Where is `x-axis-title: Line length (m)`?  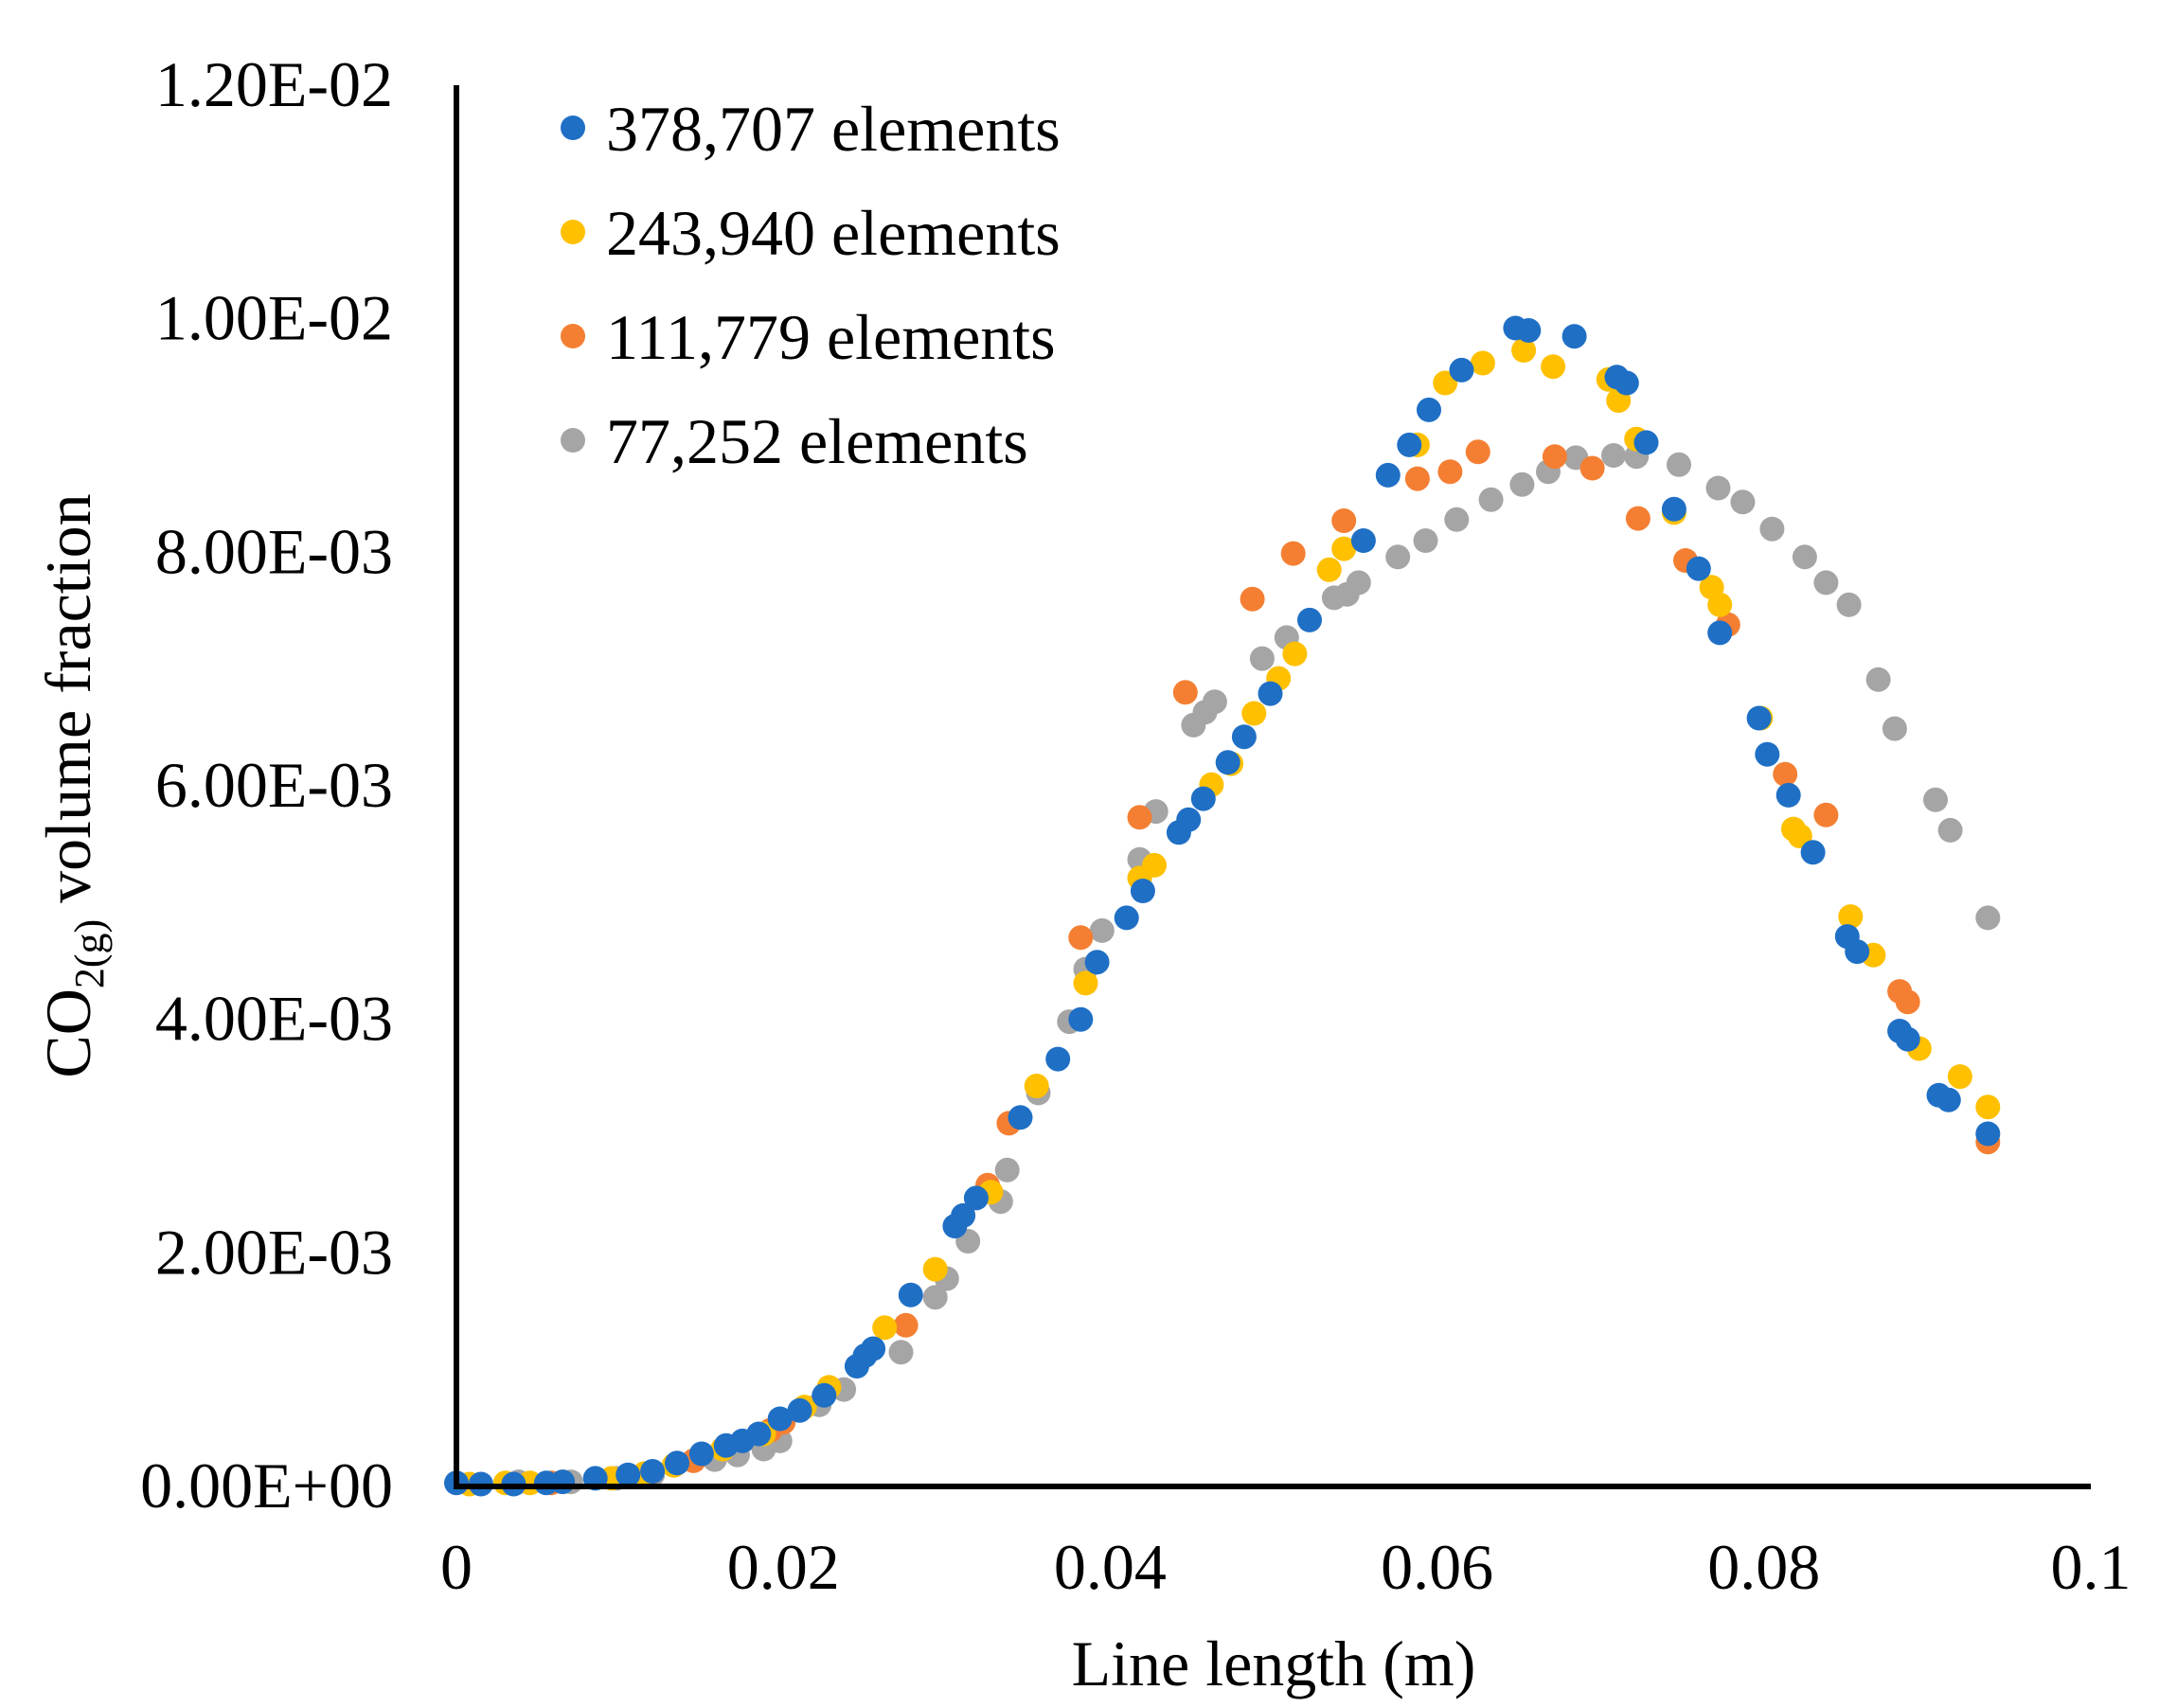
x-axis-title: Line length (m) is located at coordinates (1274, 1664).